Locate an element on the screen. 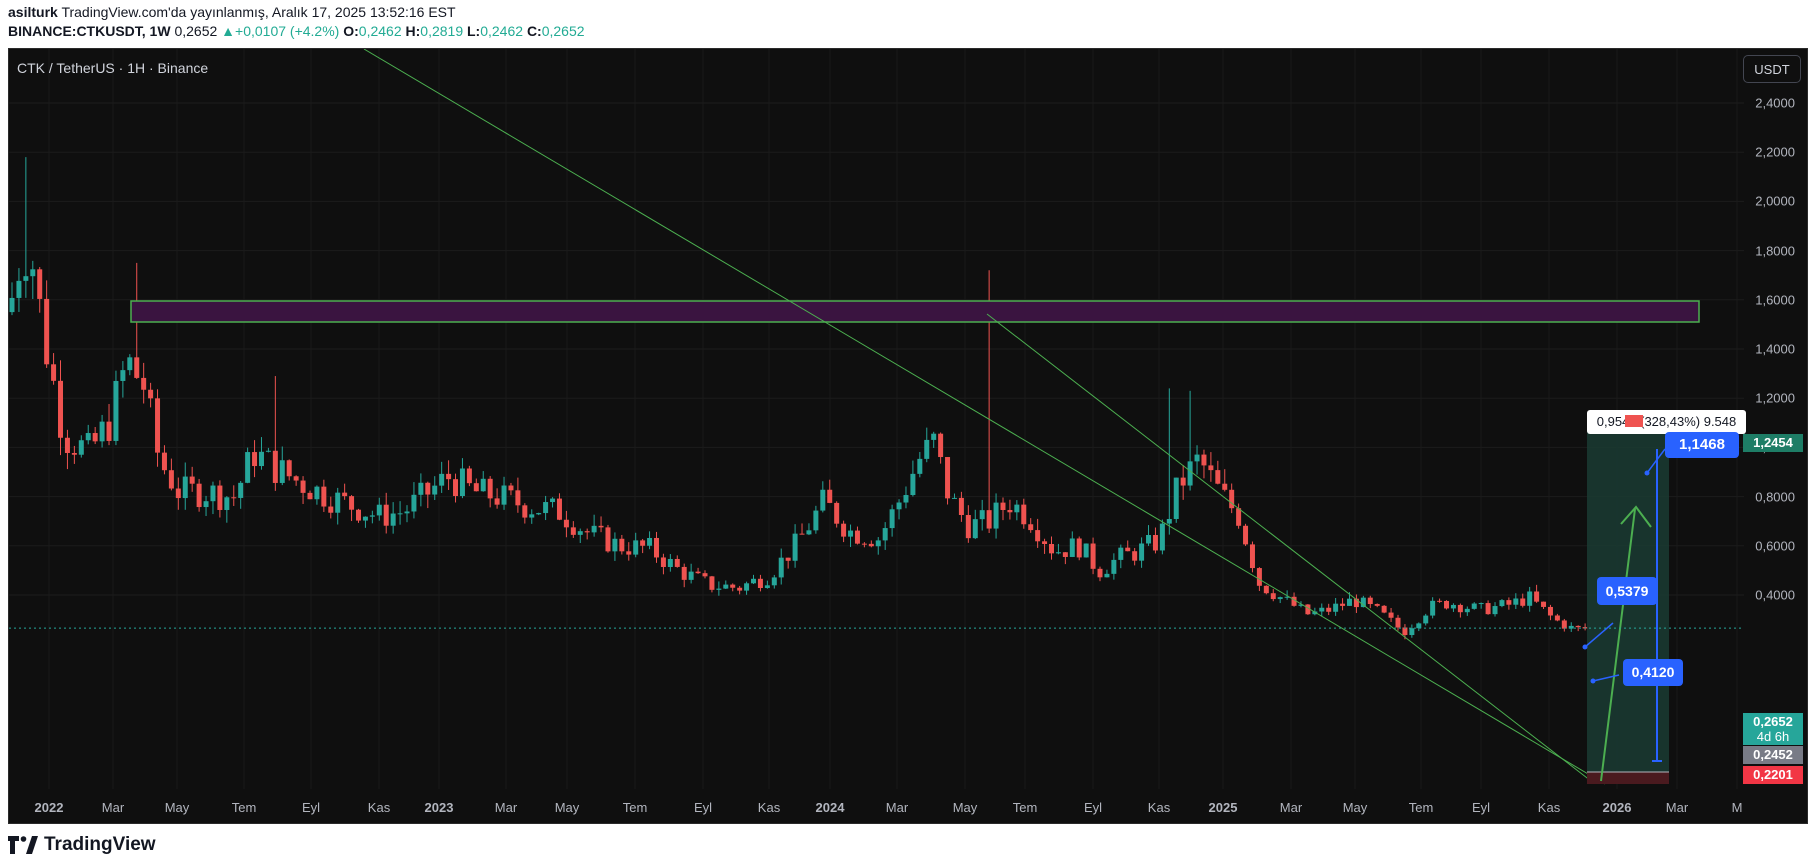 The width and height of the screenshot is (1818, 866). callout-low: 0,4120 is located at coordinates (1653, 672).